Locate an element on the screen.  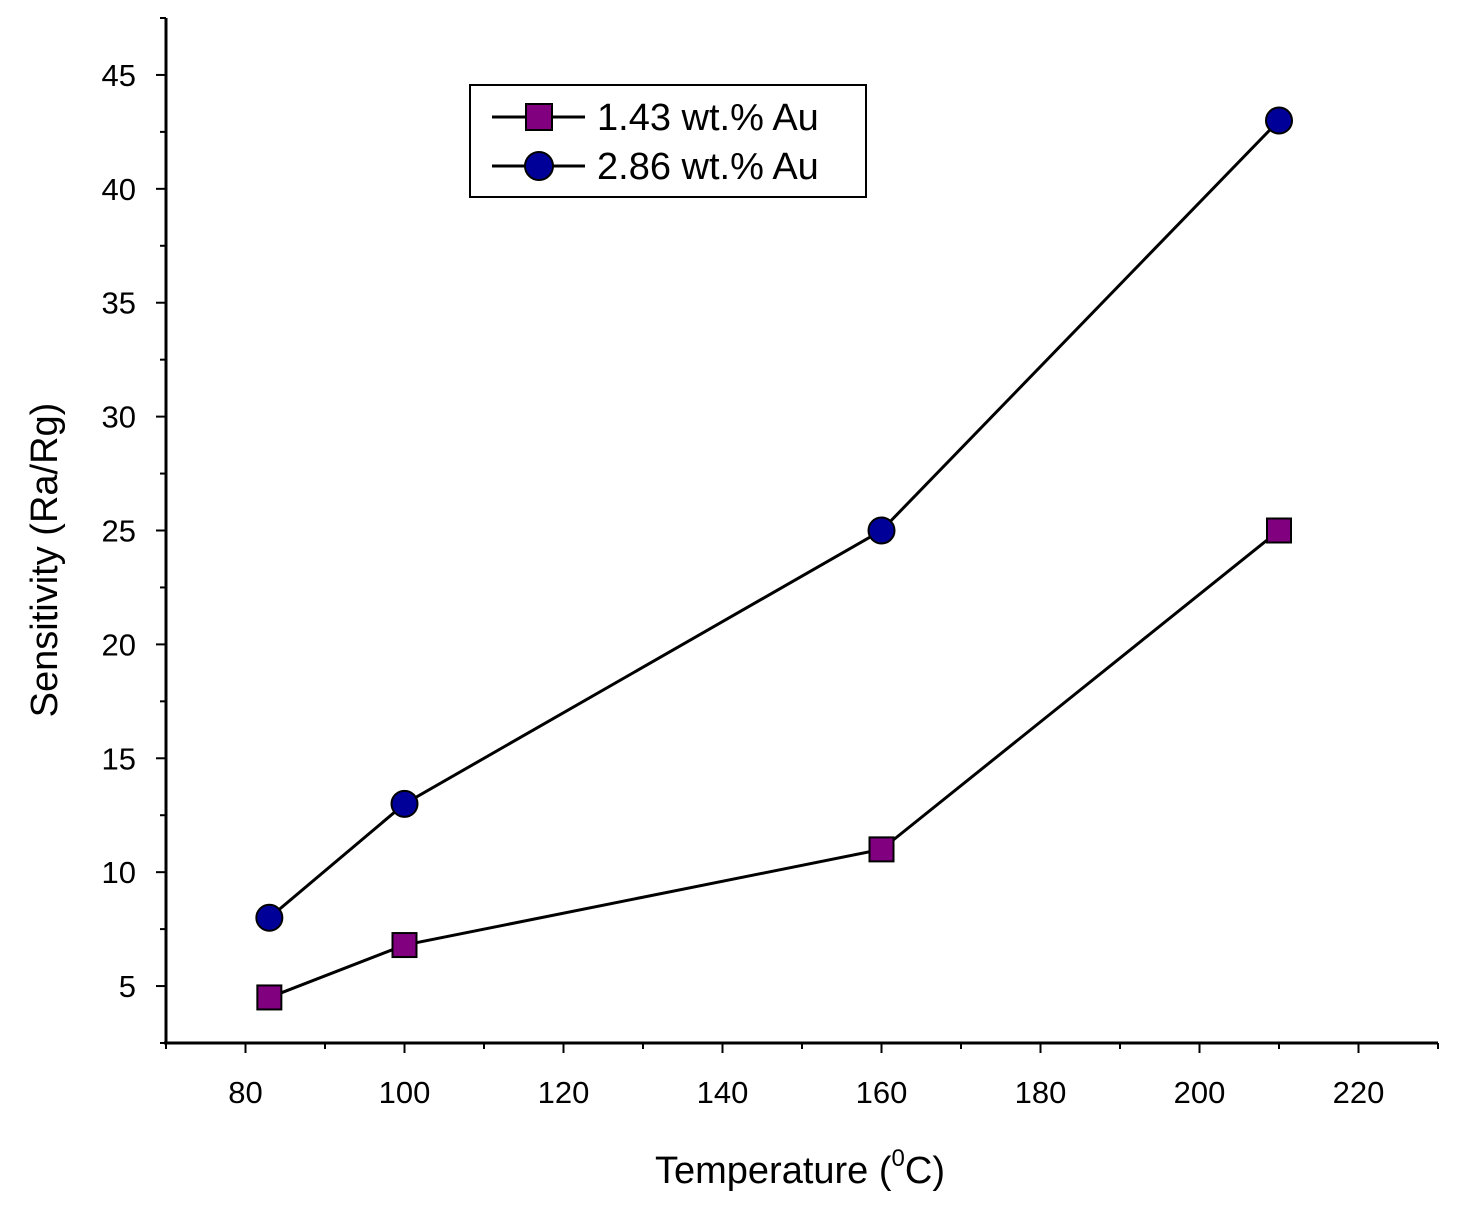
x-tick-label-200: 200 is located at coordinates (1200, 1092).